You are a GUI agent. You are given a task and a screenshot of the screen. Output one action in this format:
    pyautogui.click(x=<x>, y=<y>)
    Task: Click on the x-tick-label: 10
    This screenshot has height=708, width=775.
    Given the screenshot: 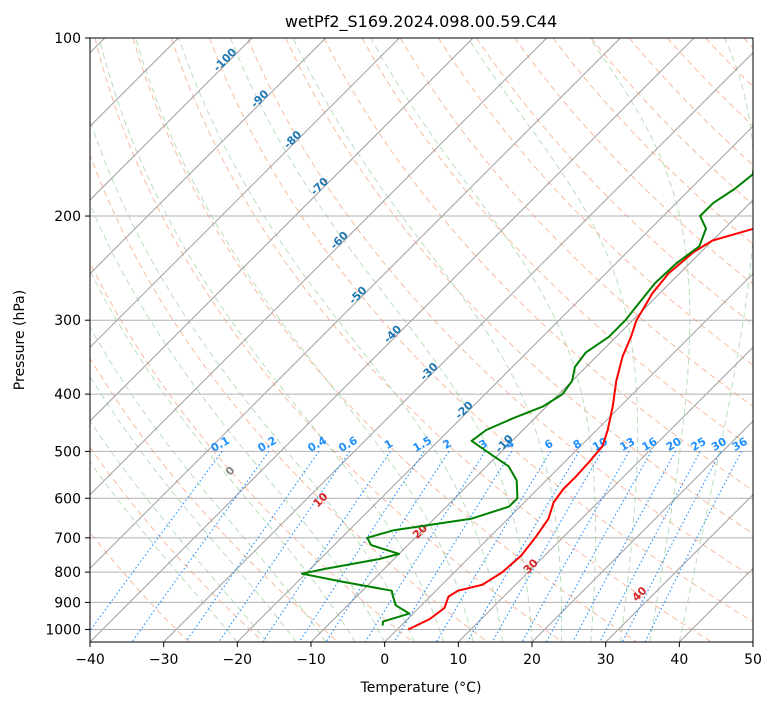 What is the action you would take?
    pyautogui.click(x=458, y=660)
    